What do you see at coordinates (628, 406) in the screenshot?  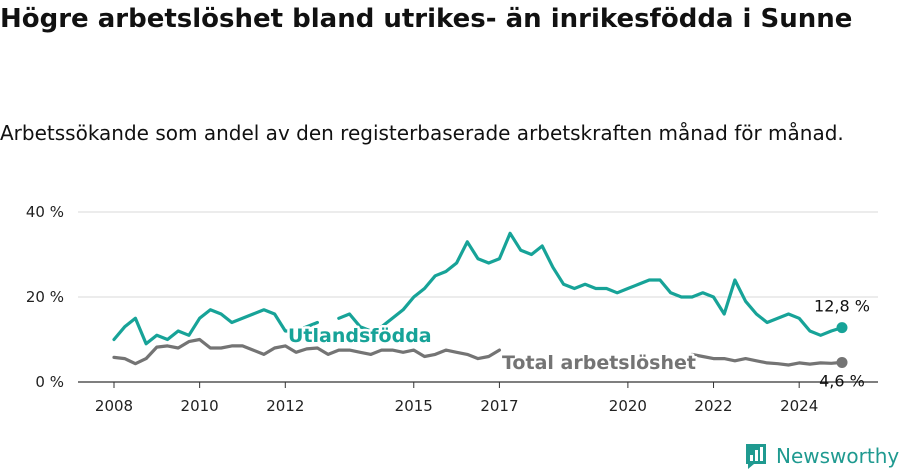 I see `x-tick-label: 2020` at bounding box center [628, 406].